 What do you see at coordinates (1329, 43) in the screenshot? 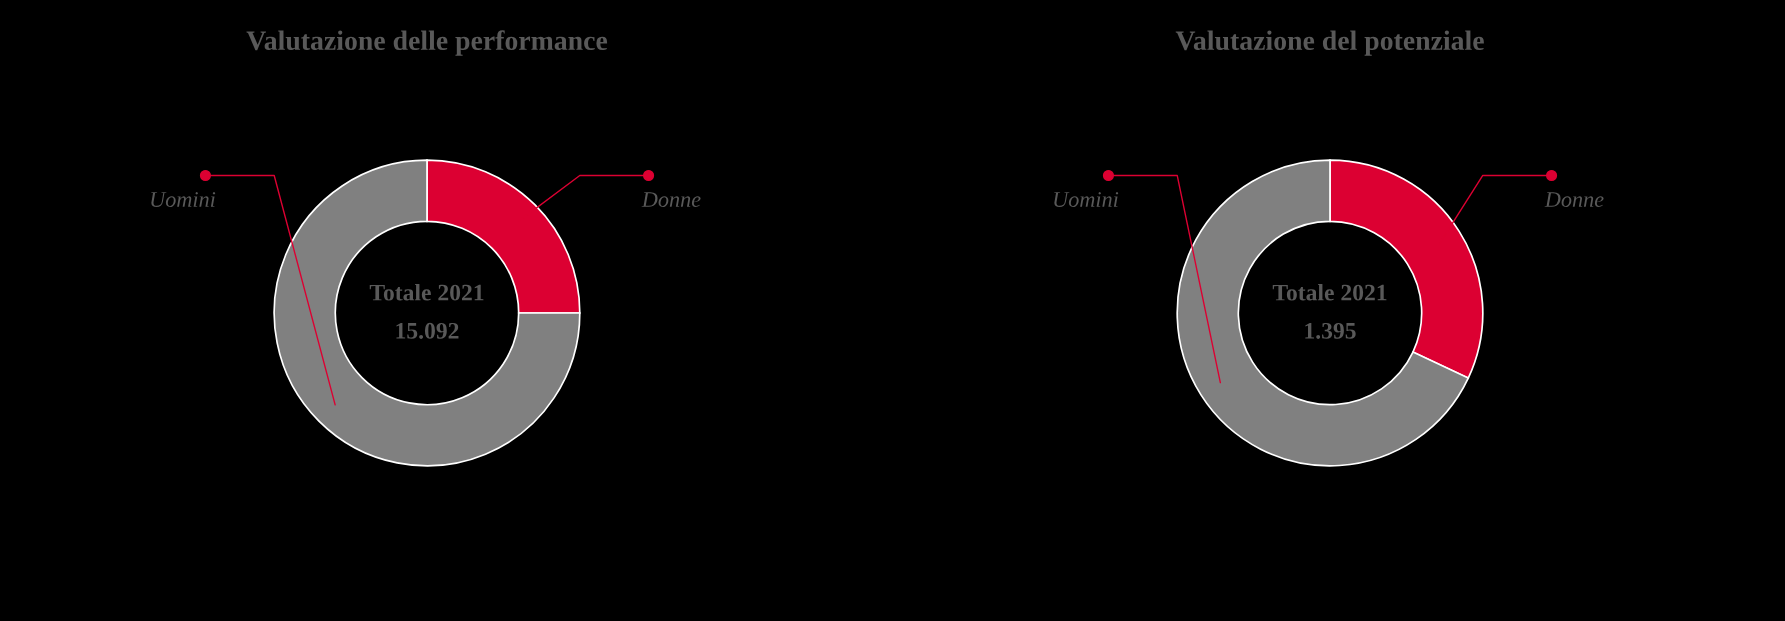
I see `chart-title: Valutazione del potenziale` at bounding box center [1329, 43].